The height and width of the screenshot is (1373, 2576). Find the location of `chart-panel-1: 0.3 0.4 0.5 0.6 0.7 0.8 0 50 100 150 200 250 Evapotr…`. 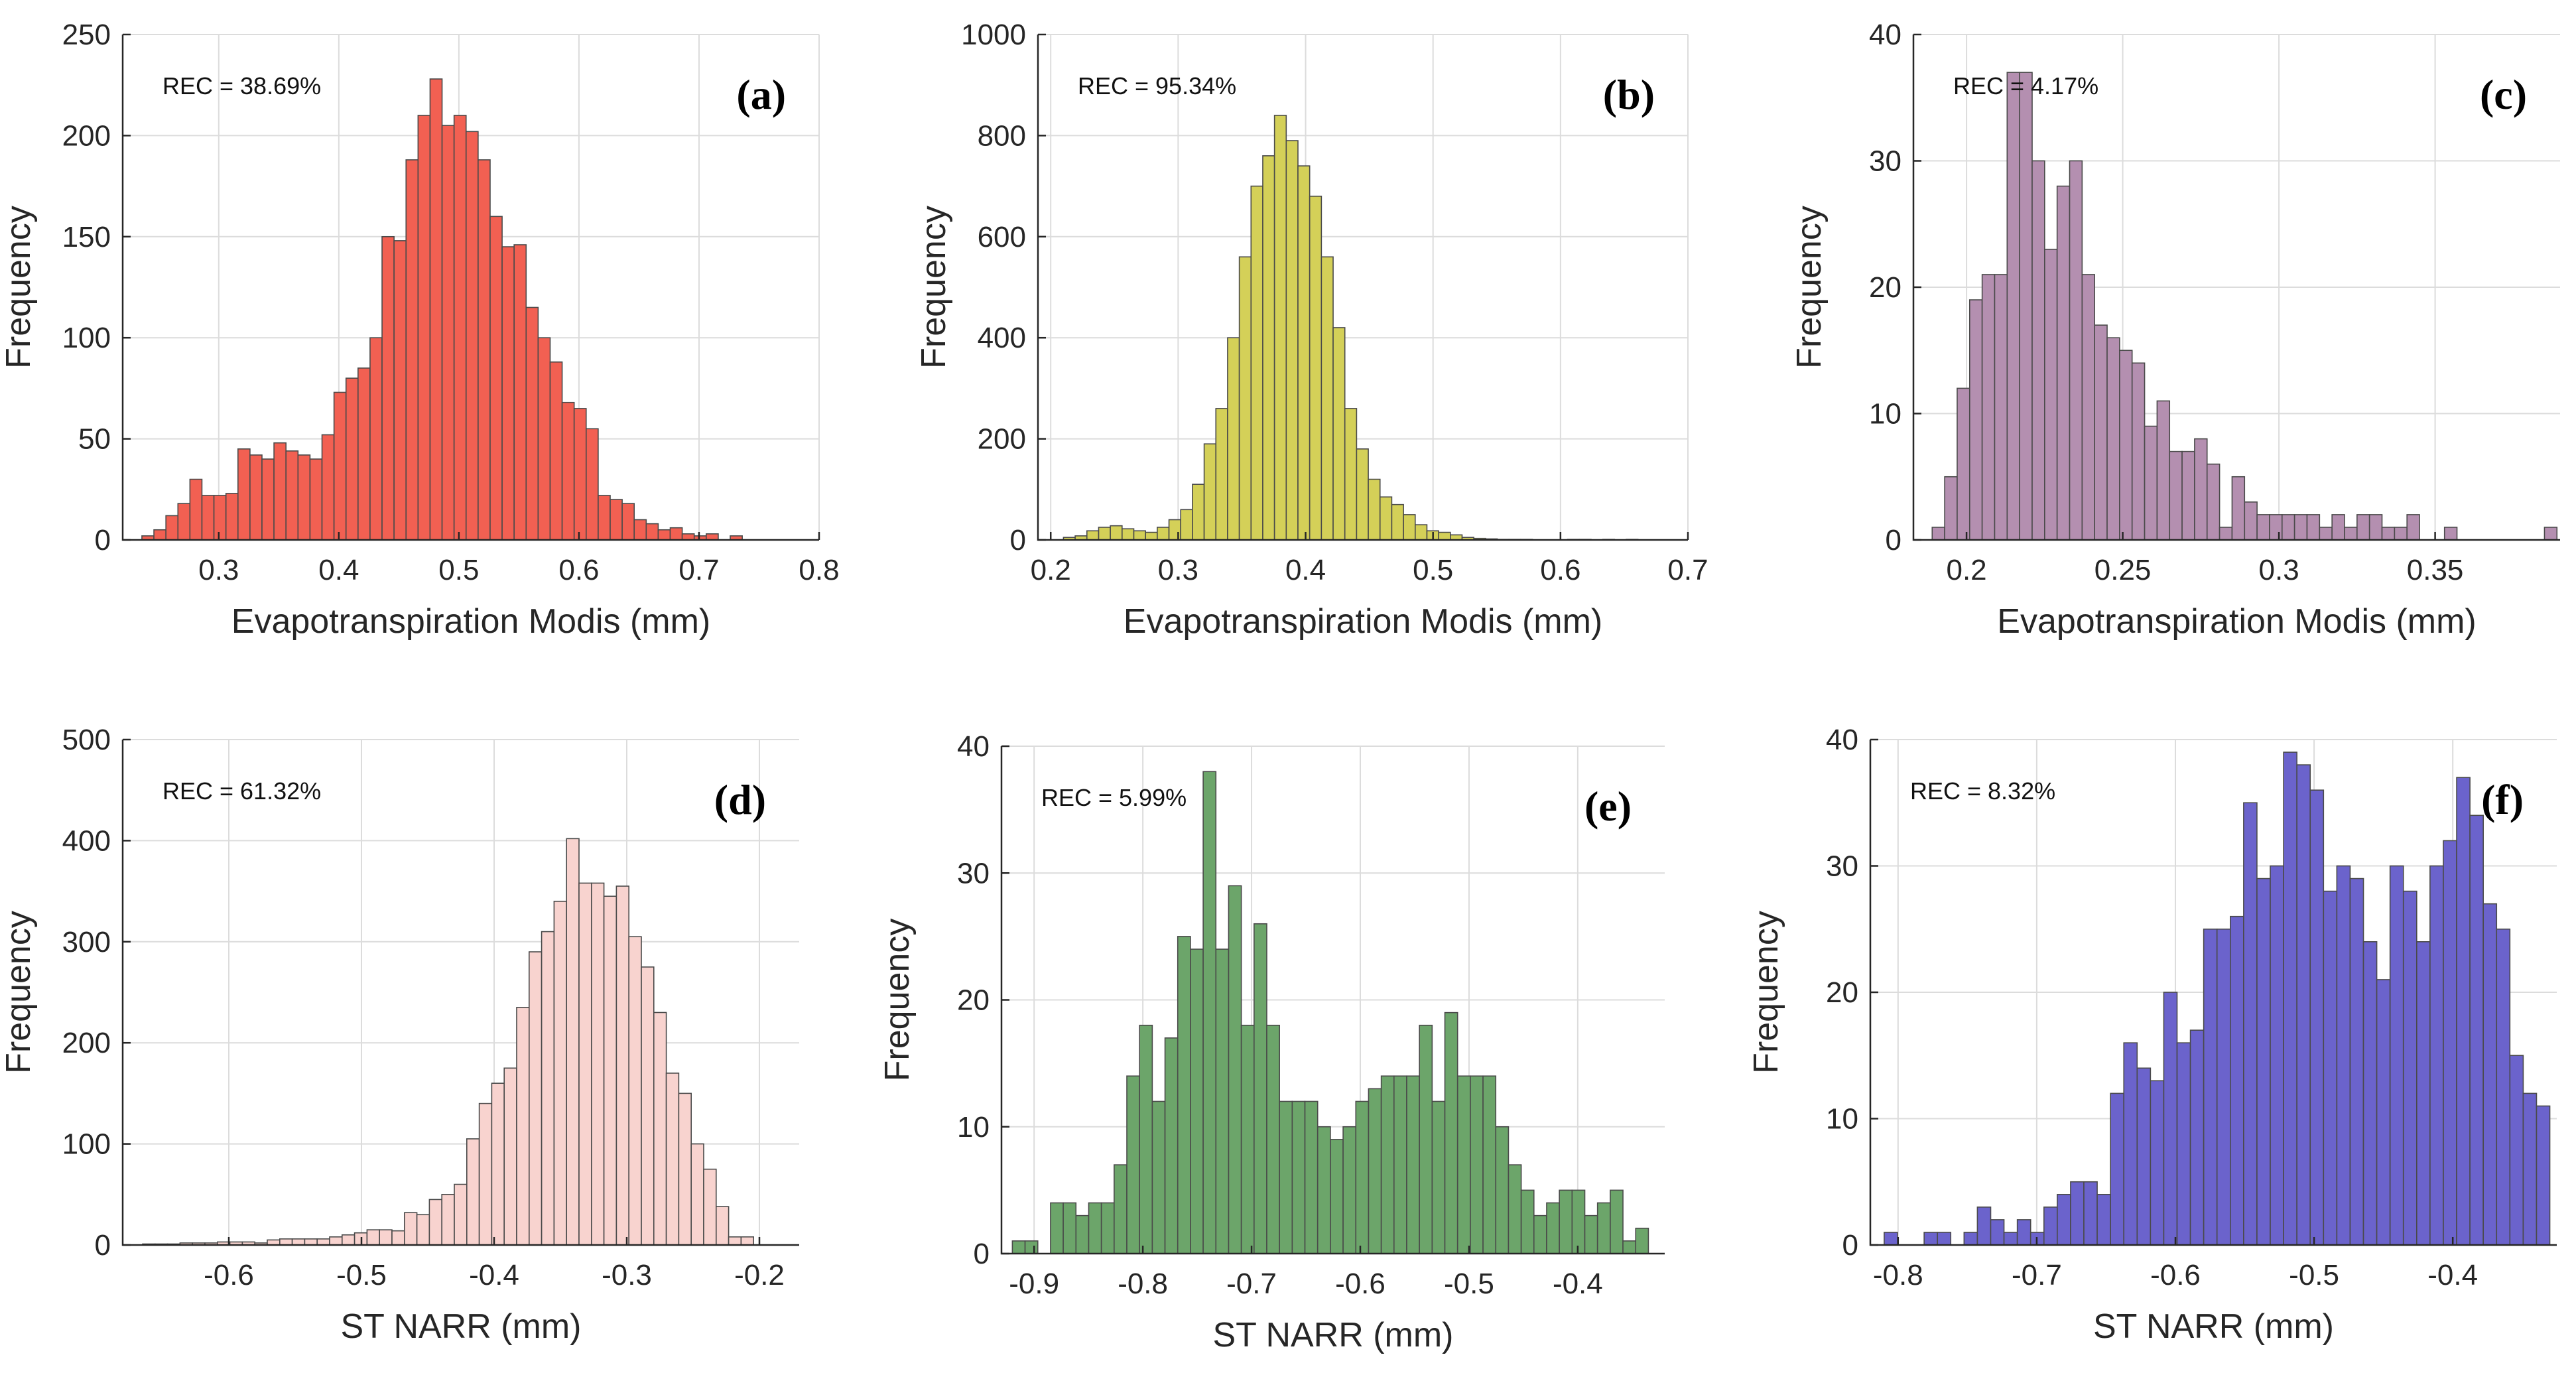

chart-panel-1: 0.3 0.4 0.5 0.6 0.7 0.8 0 50 100 150 200 250 Evapotr… is located at coordinates (420, 330).